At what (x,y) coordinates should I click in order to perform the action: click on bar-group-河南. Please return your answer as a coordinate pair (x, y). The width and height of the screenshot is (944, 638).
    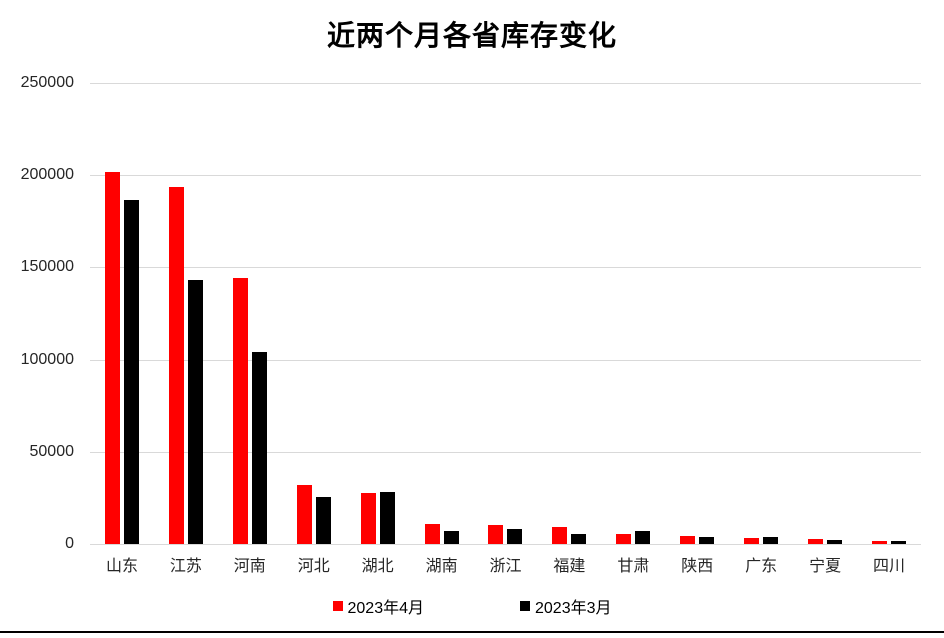
    Looking at the image, I should click on (250, 313).